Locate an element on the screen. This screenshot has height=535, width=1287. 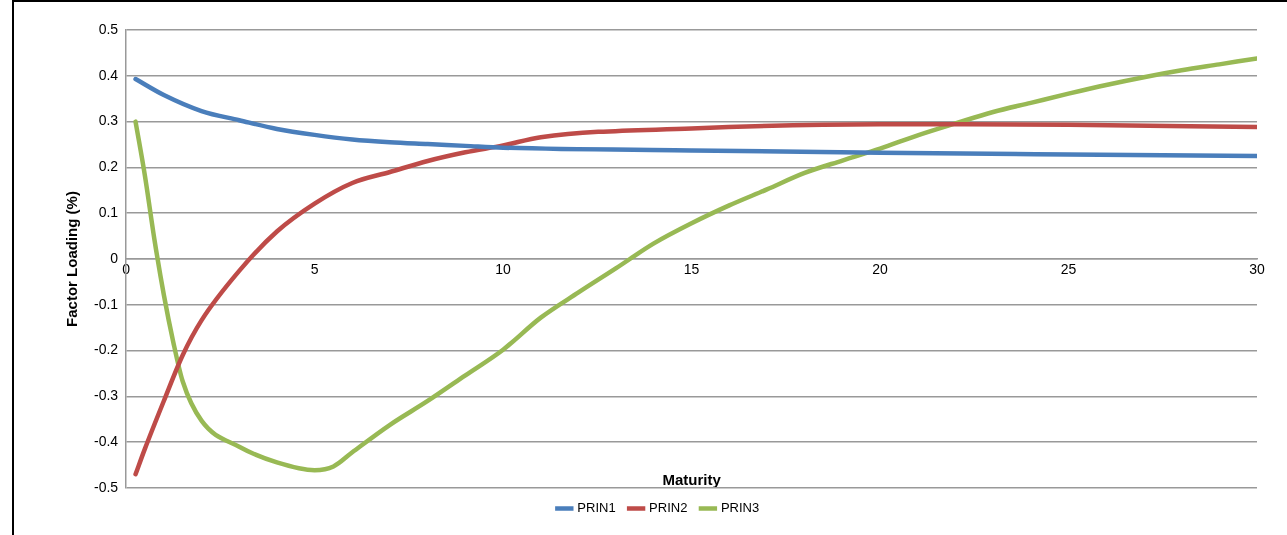
y-tick-label: -0.3 is located at coordinates (106, 395).